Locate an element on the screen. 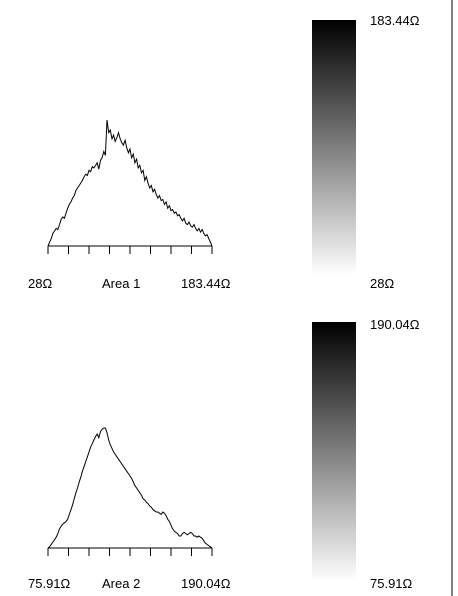  colorbar-min-label-2: 75.91Ω is located at coordinates (391, 583).